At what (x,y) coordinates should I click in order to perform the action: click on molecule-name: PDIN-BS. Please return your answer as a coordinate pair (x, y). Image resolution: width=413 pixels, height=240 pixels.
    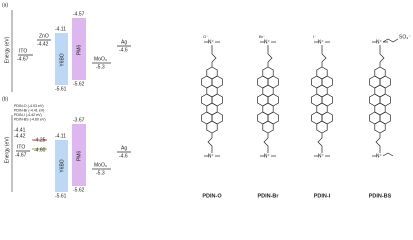
    Looking at the image, I should click on (380, 196).